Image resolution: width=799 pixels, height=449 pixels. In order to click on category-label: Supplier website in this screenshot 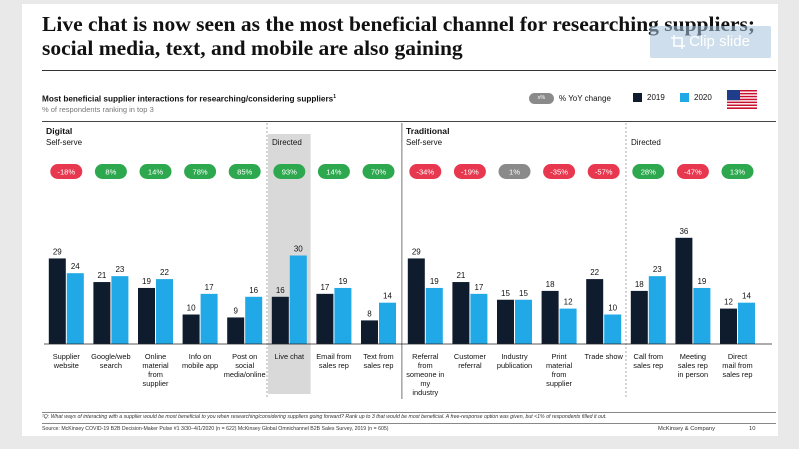, I will do `click(67, 361)`.